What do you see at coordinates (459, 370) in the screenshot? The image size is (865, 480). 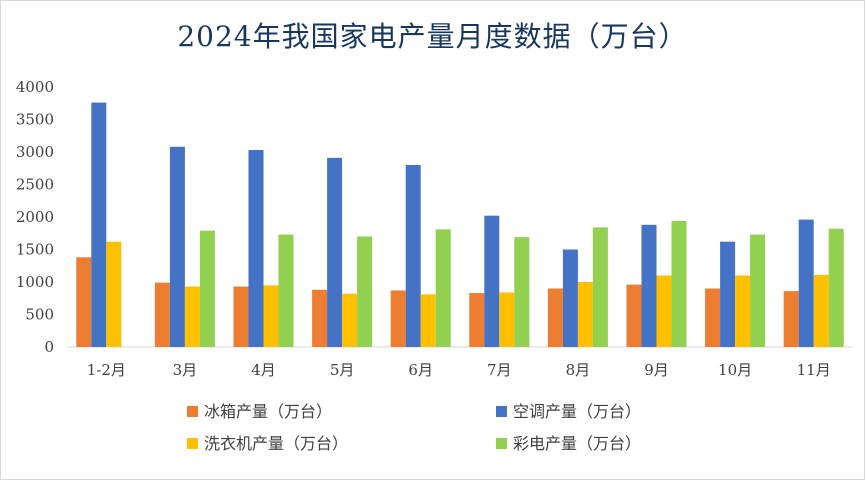 I see `x-axis-tick-labels: 1-2月 3月 4月 5月 6月 7月 8月 9月 10月 11月` at bounding box center [459, 370].